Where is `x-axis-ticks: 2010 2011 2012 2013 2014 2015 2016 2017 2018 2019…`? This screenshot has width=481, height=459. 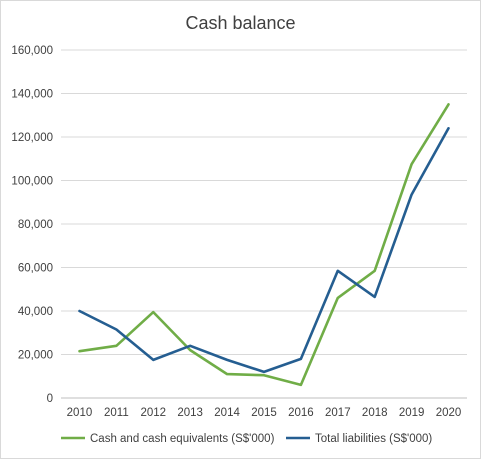
x-axis-ticks: 2010 2011 2012 2013 2014 2015 2016 2017 2018 2019… is located at coordinates (264, 413).